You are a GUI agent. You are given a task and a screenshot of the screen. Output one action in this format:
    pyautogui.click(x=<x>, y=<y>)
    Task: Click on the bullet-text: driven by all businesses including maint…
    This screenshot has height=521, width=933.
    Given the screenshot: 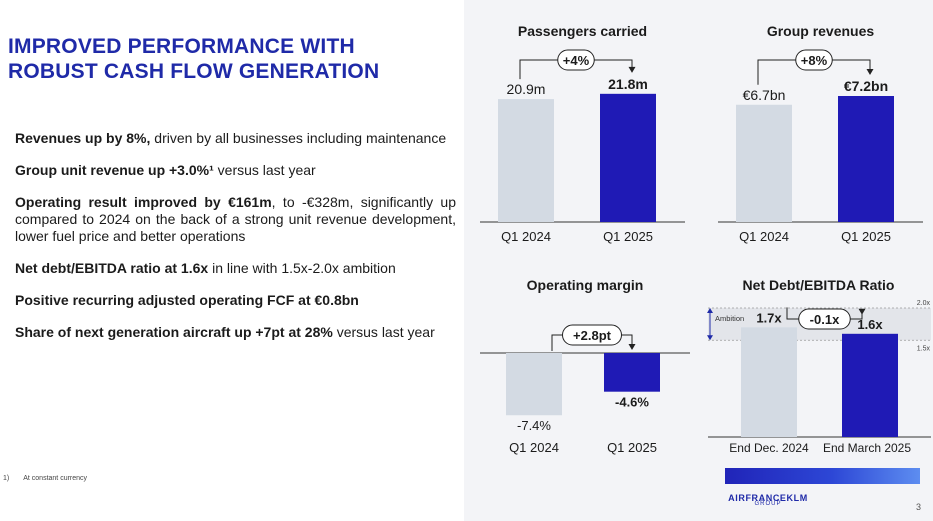 What is the action you would take?
    pyautogui.click(x=298, y=138)
    